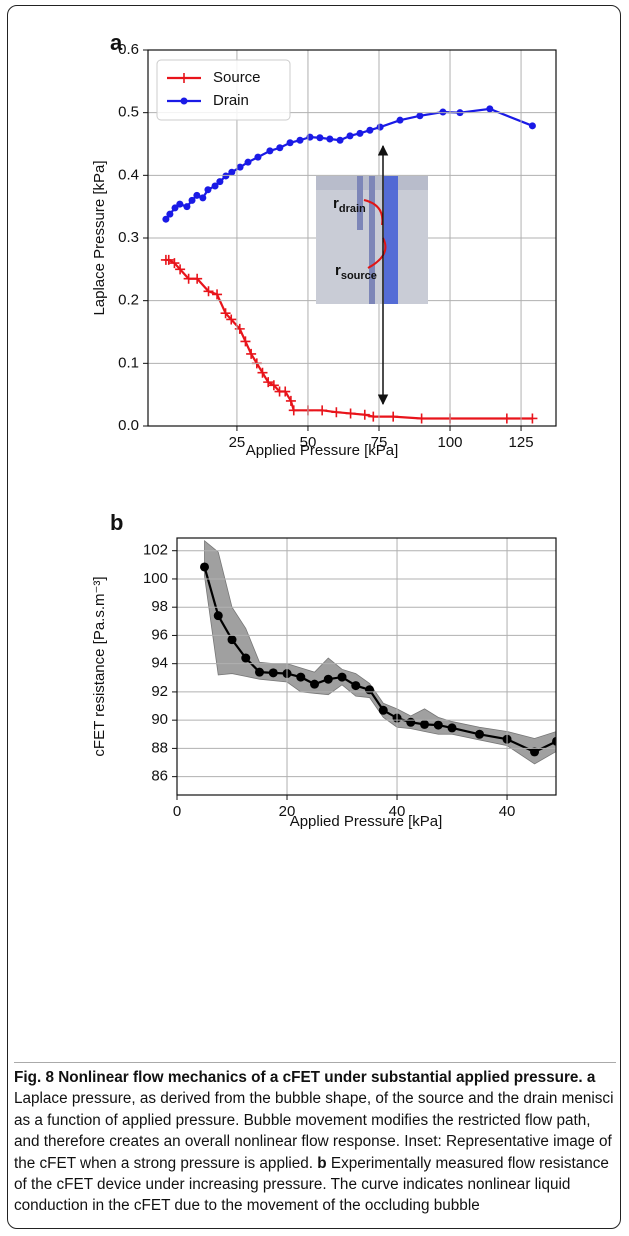 The width and height of the screenshot is (629, 1236). Describe the element at coordinates (128, 362) in the screenshot. I see `y-tick-label: 0.1` at that location.